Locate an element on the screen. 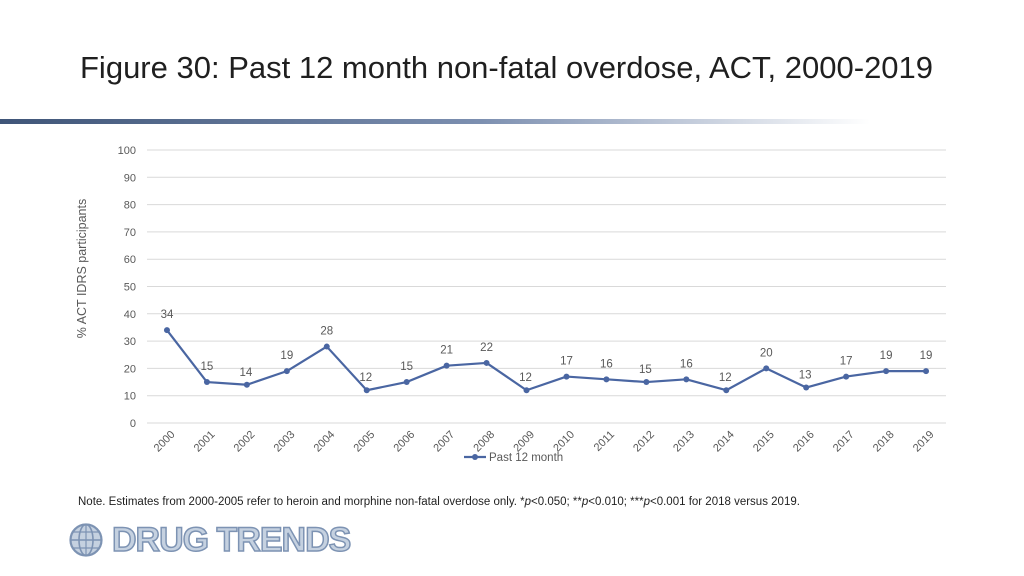 The height and width of the screenshot is (576, 1024). globe-icon is located at coordinates (86, 540).